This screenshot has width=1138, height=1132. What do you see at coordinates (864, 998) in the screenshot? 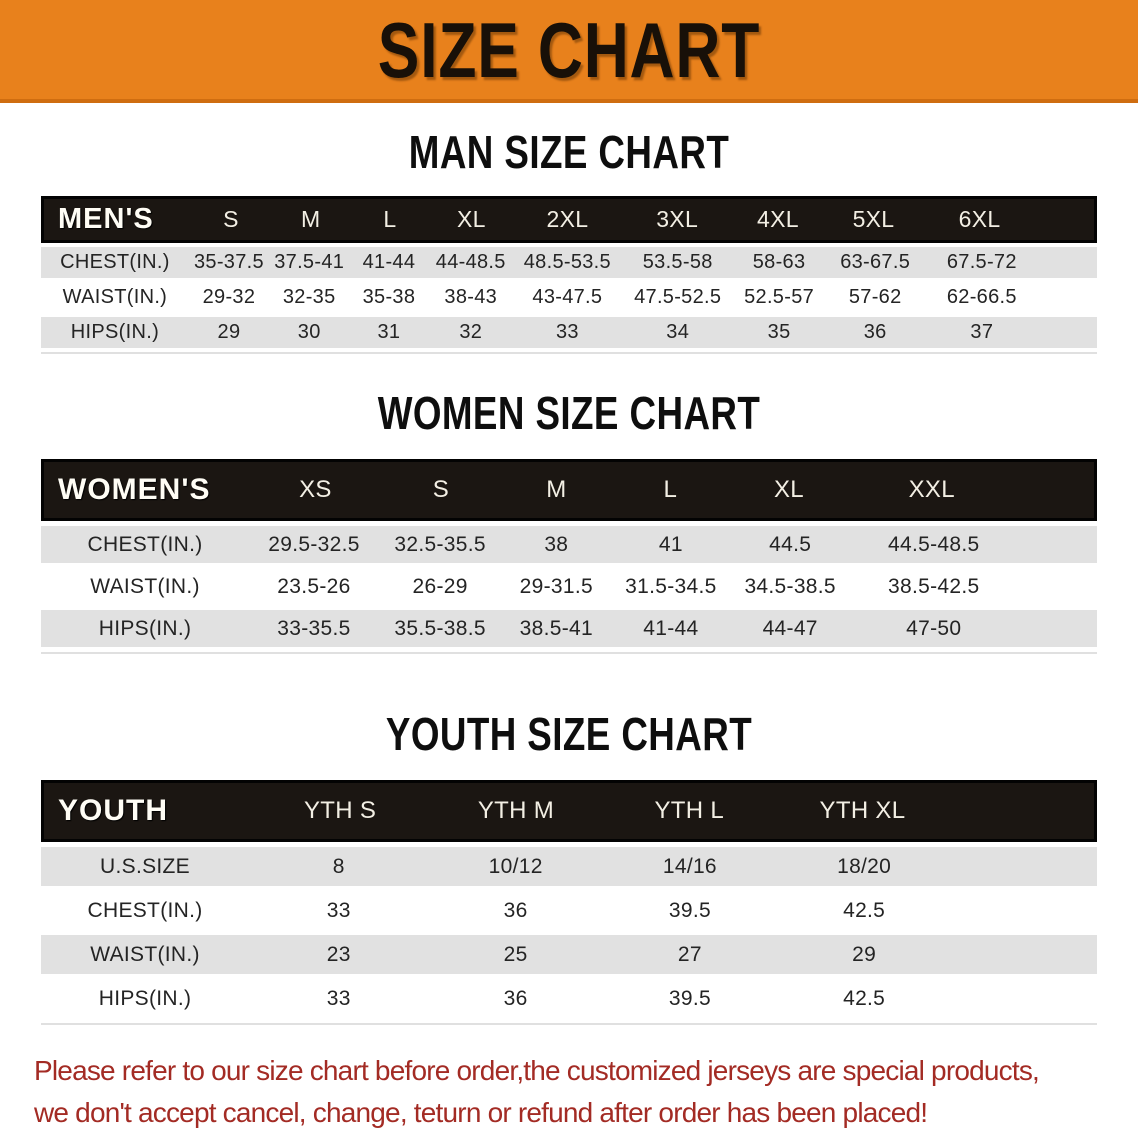
I see `youth-size-value: 42.5` at bounding box center [864, 998].